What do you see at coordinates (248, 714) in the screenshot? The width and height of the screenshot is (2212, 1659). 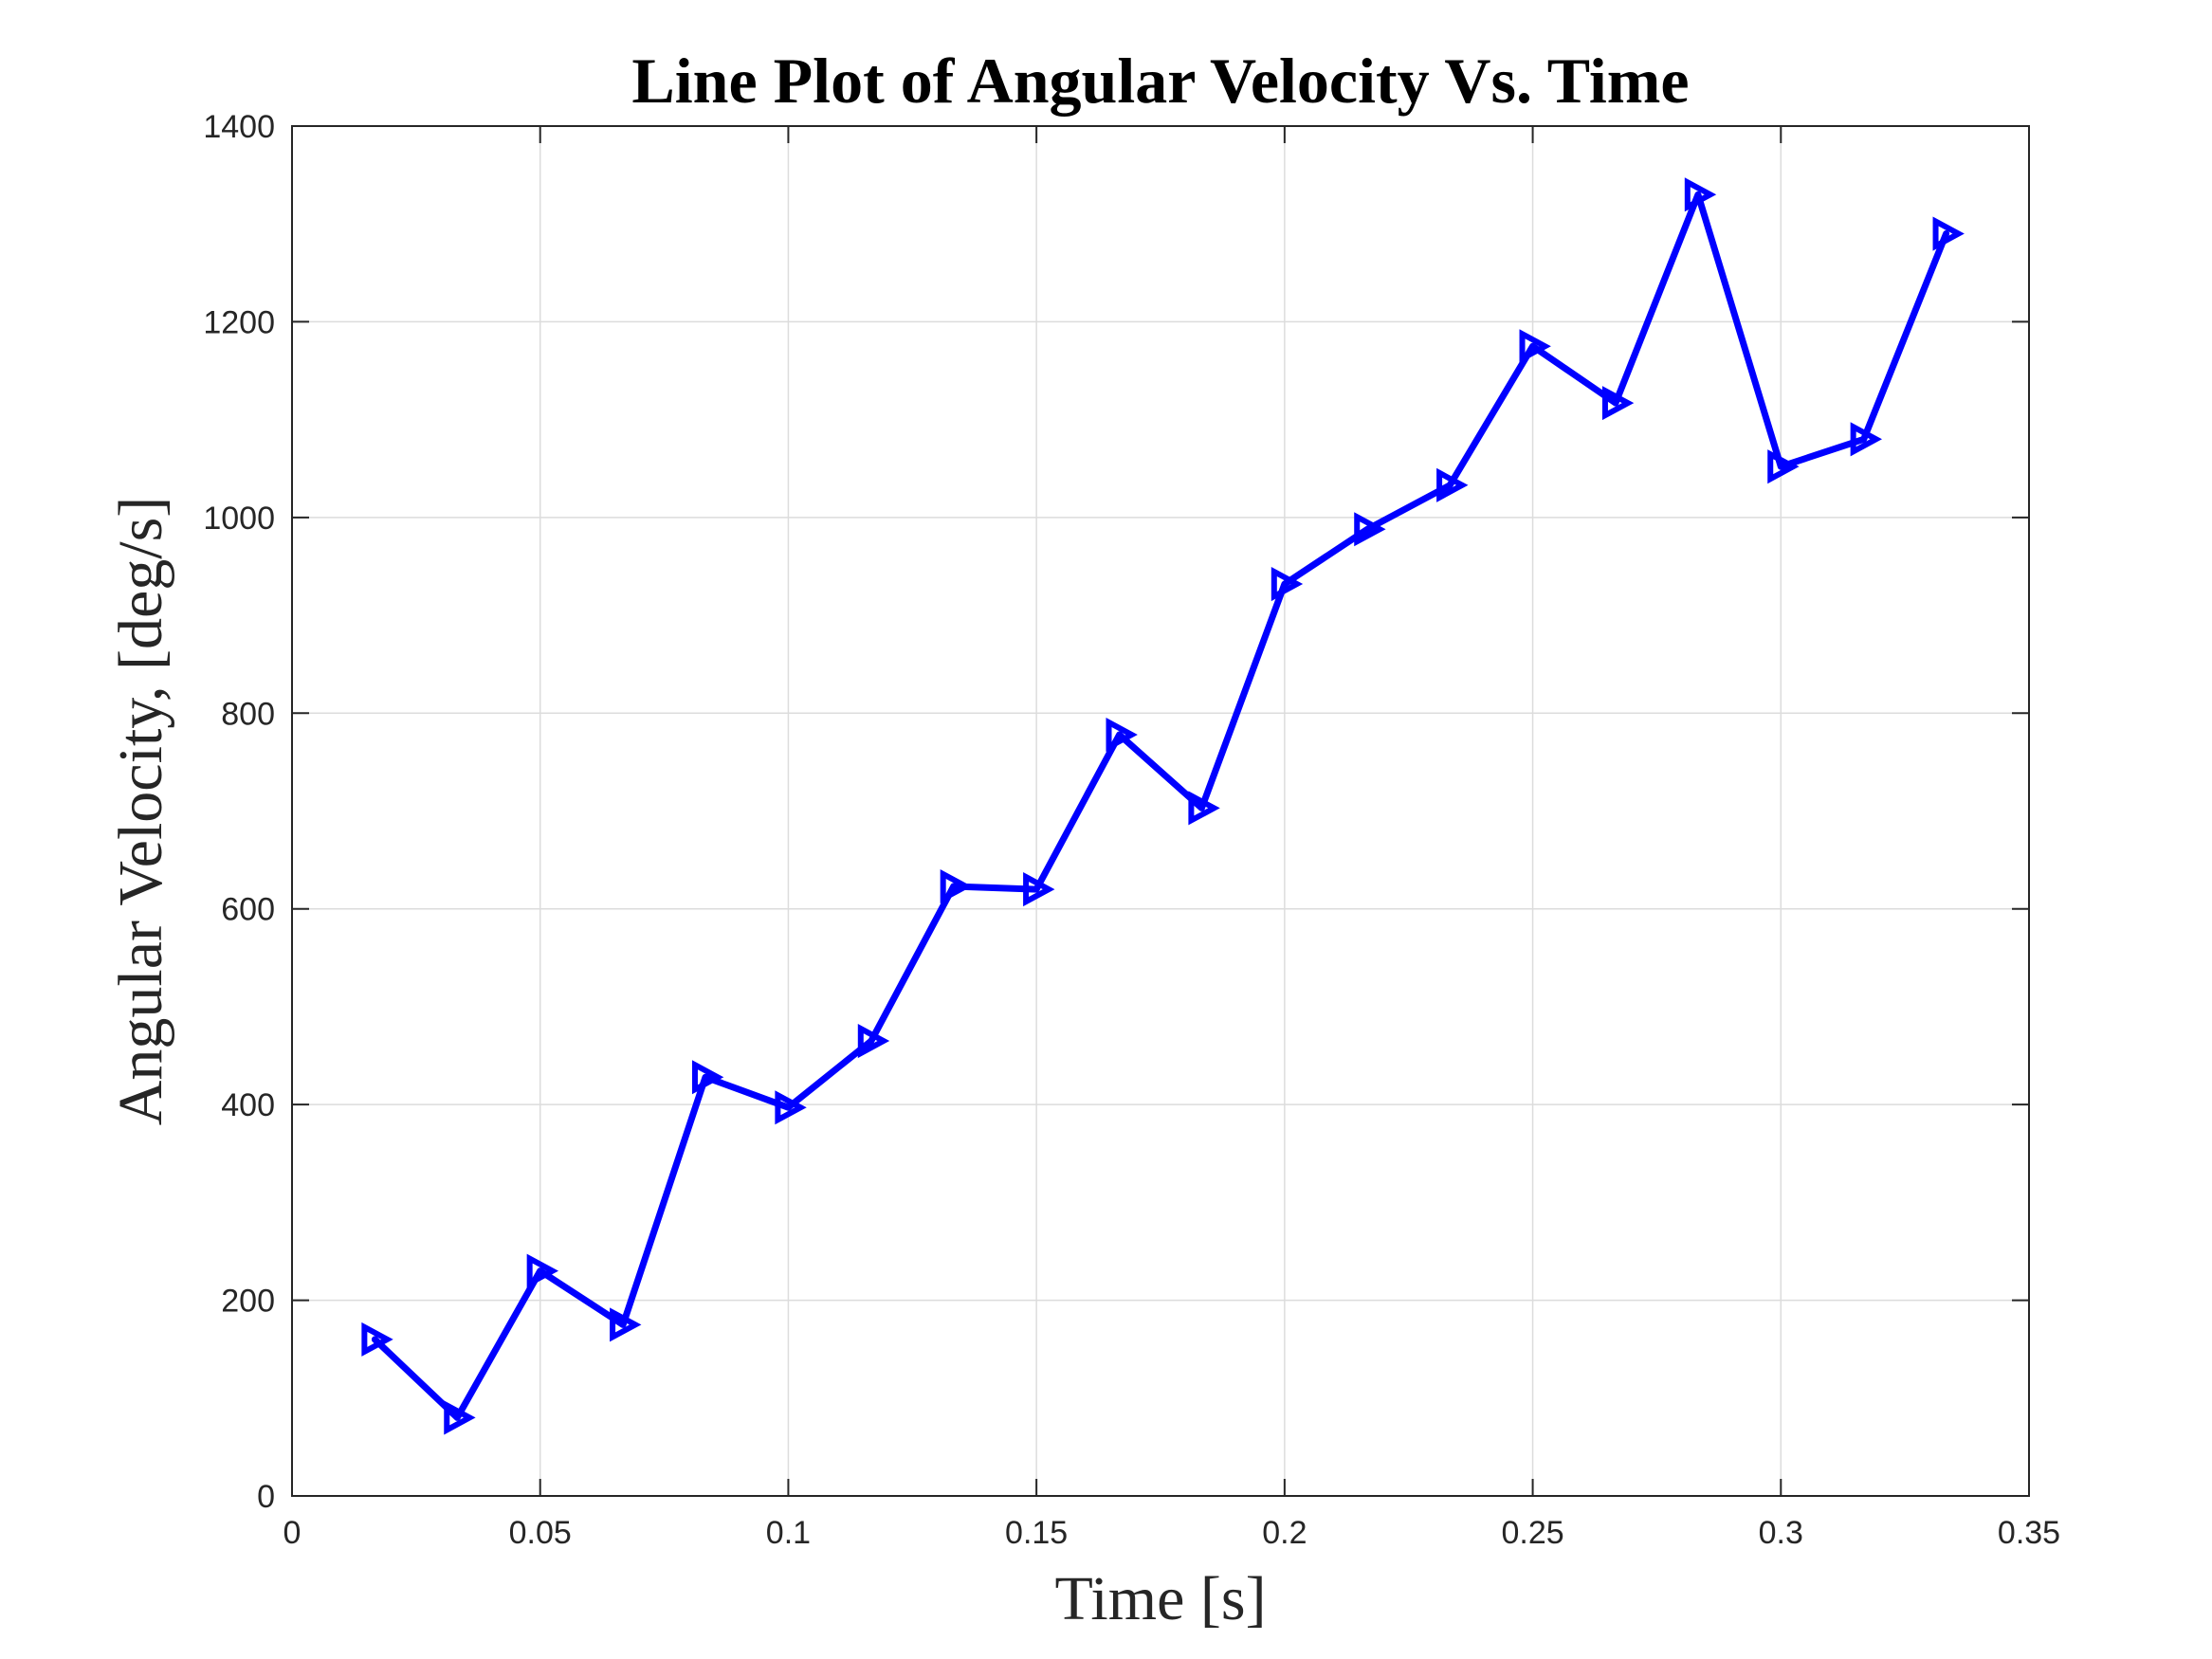 I see `y-tick-label: 800` at bounding box center [248, 714].